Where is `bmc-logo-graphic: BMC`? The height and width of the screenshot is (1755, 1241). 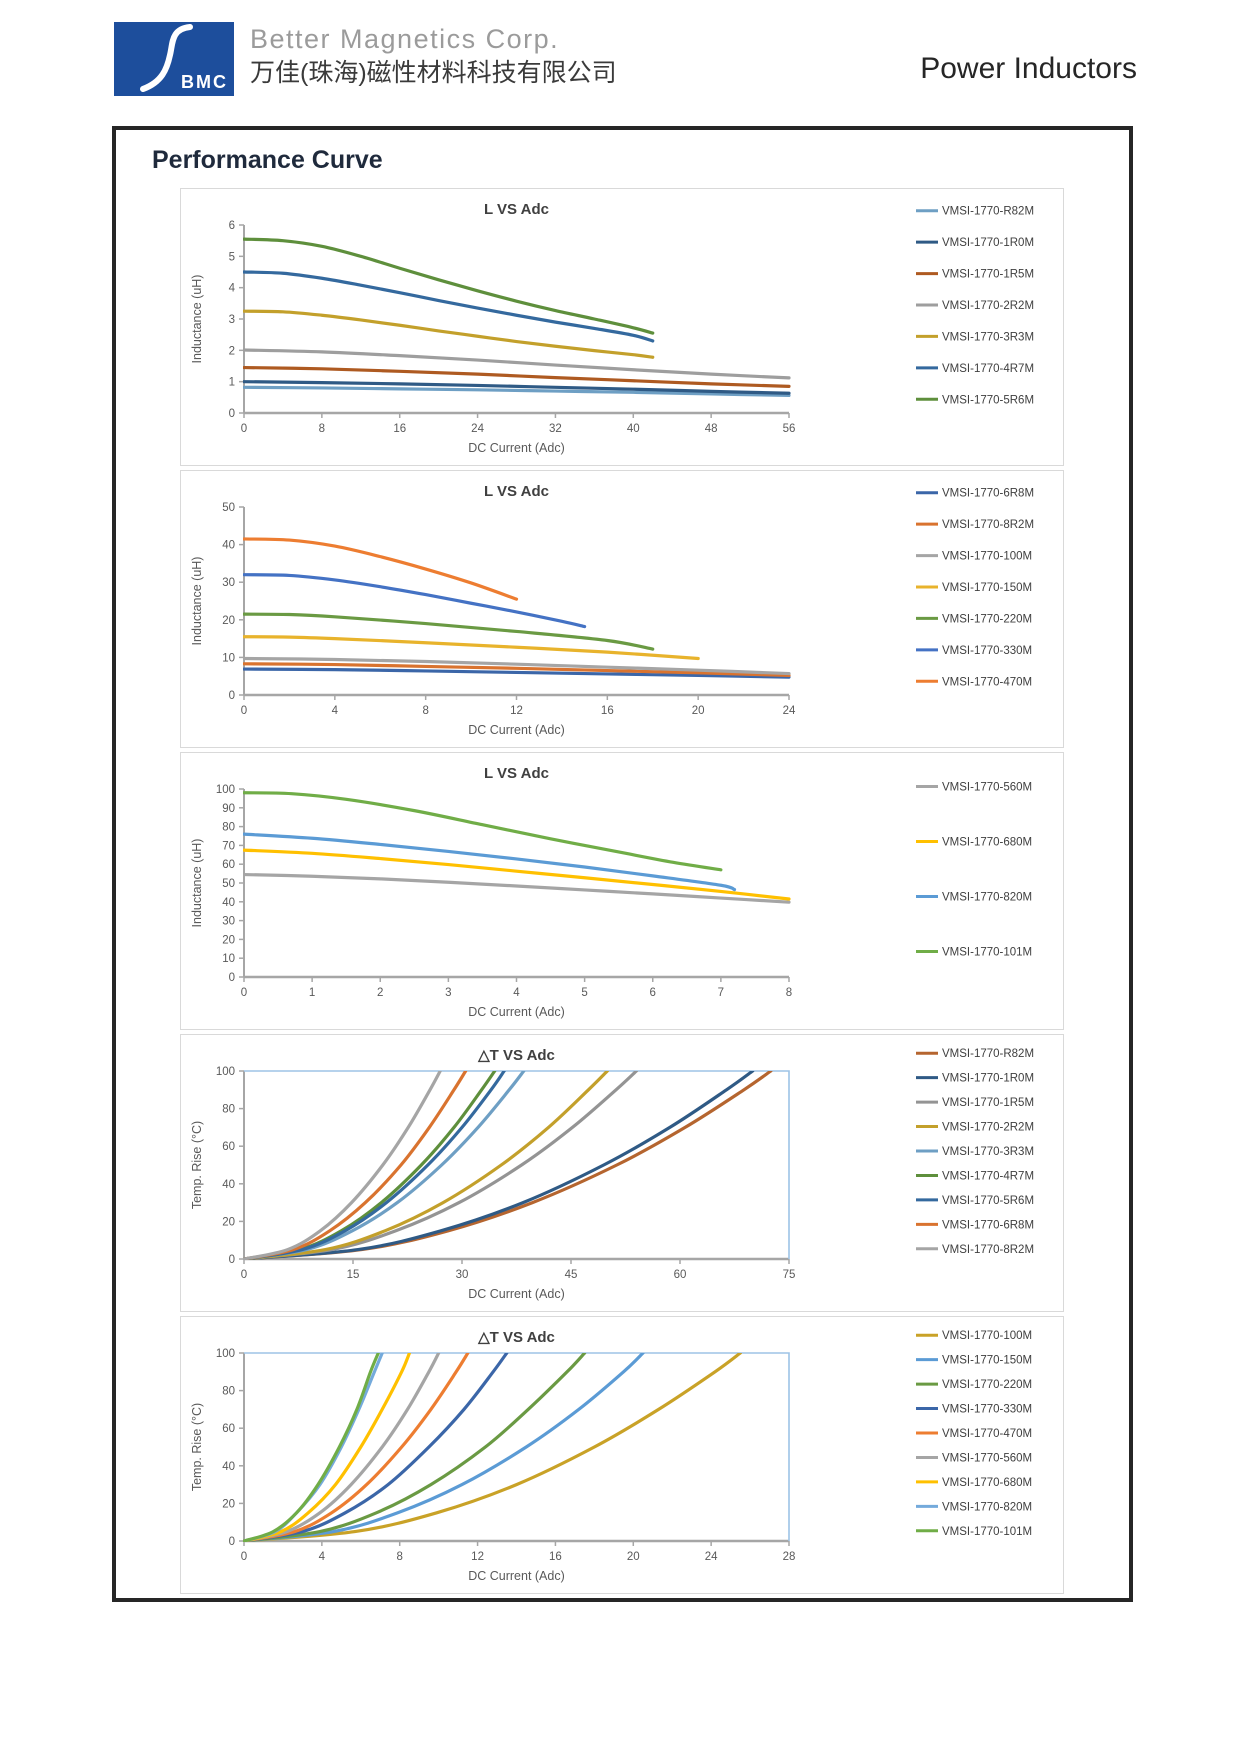
bmc-logo-graphic: BMC is located at coordinates (183, 58).